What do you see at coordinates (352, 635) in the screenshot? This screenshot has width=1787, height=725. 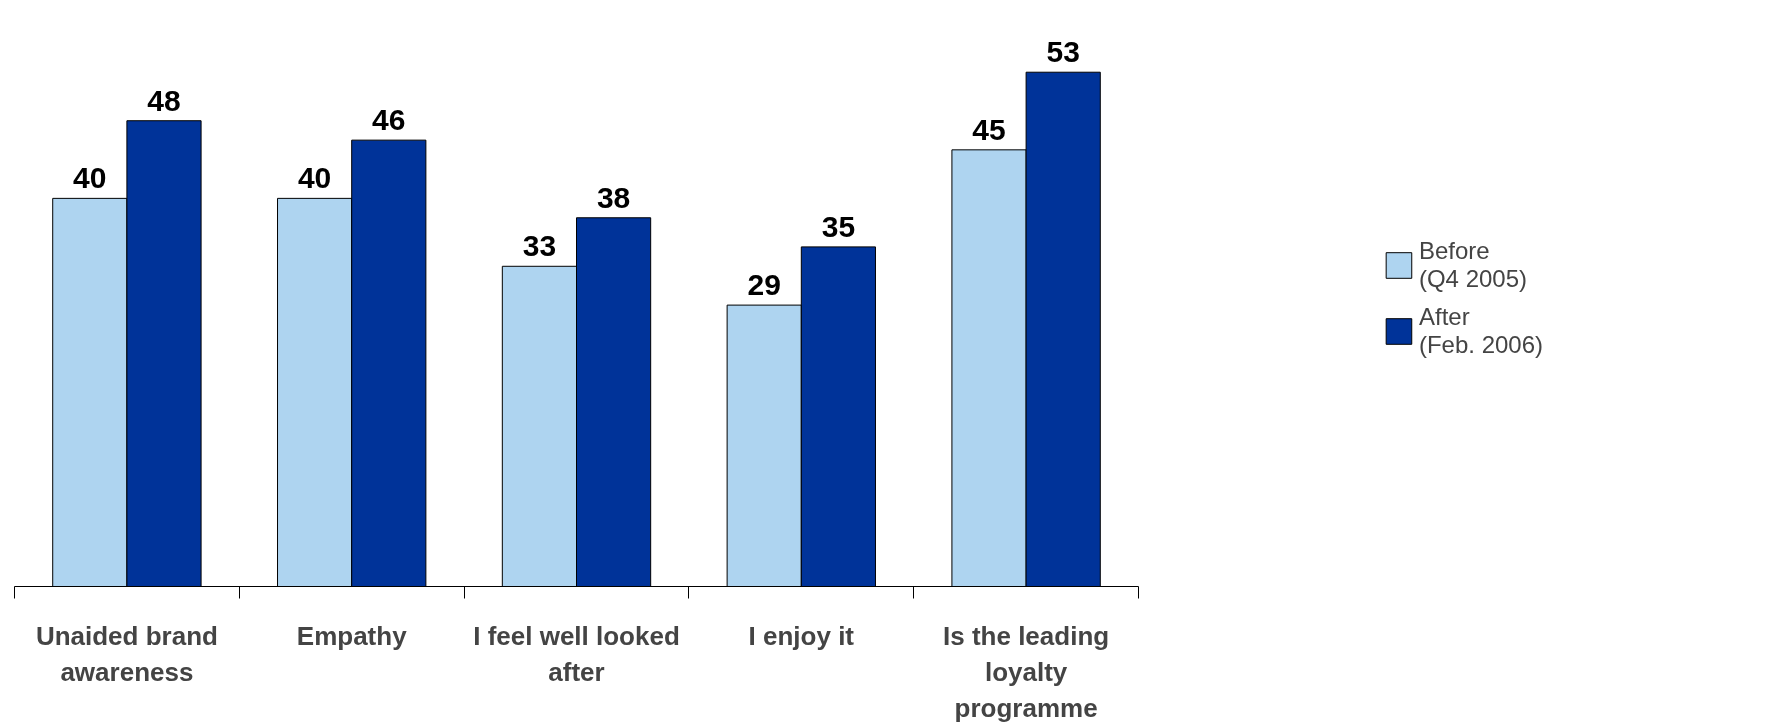 I see `x-tick-label: Empathy` at bounding box center [352, 635].